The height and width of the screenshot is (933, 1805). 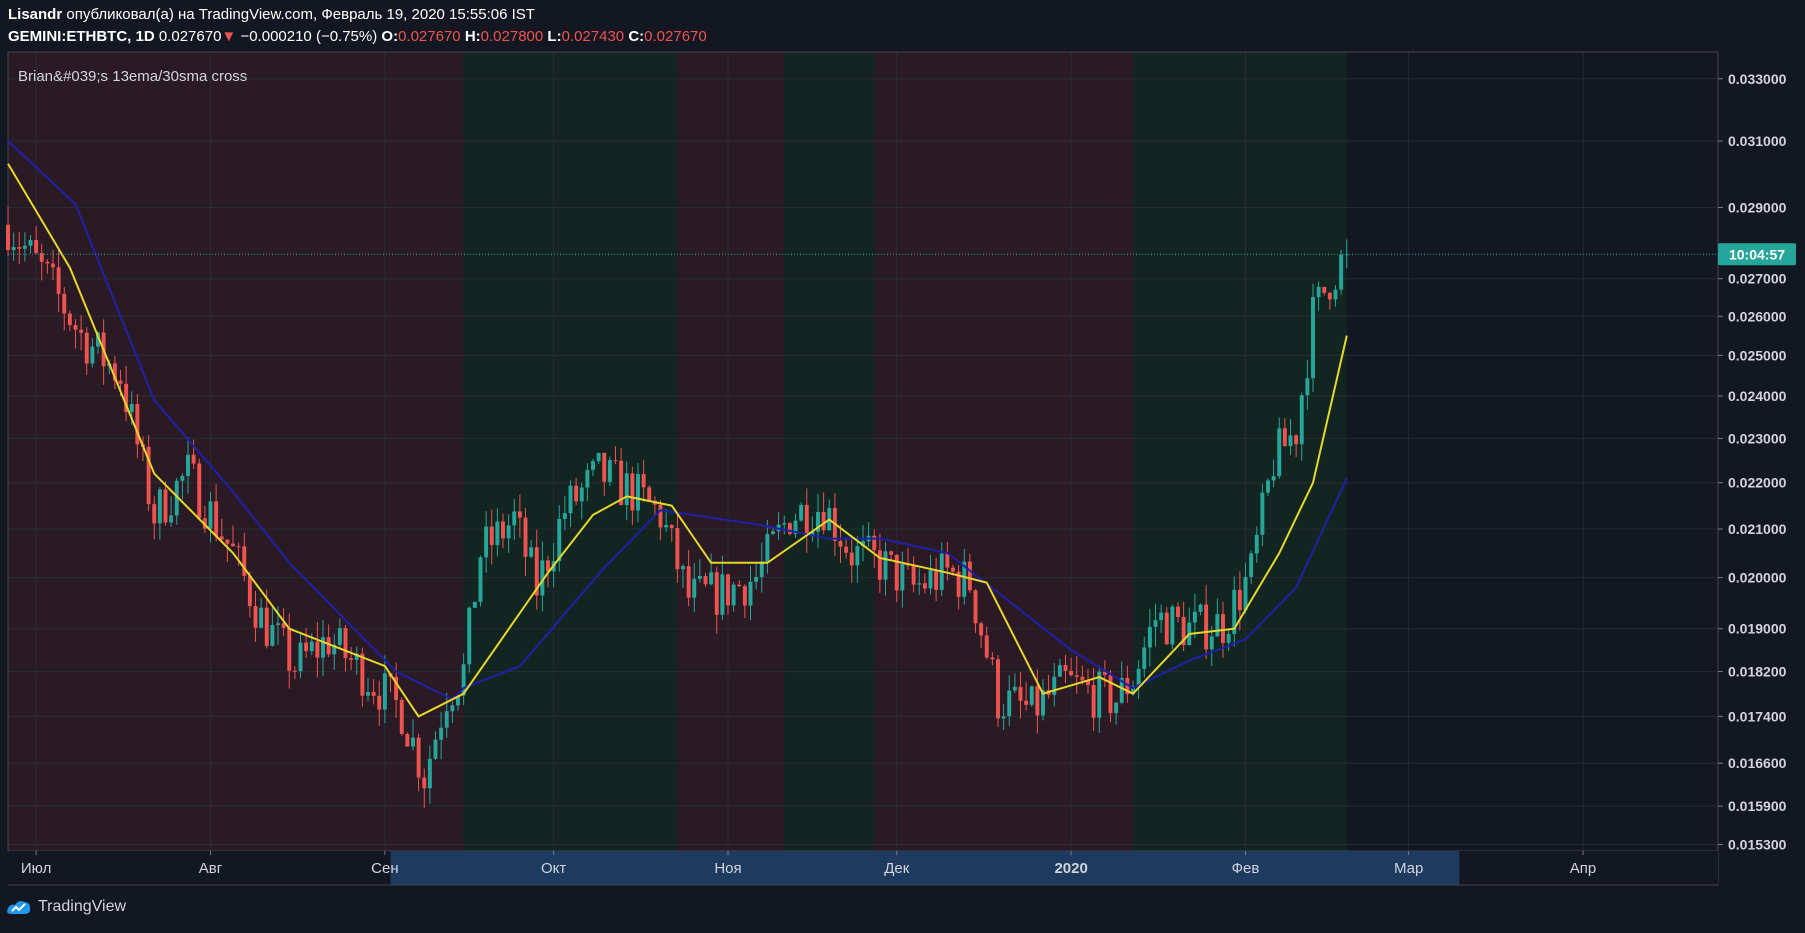 I want to click on time-axis-range-highlight, so click(x=925, y=868).